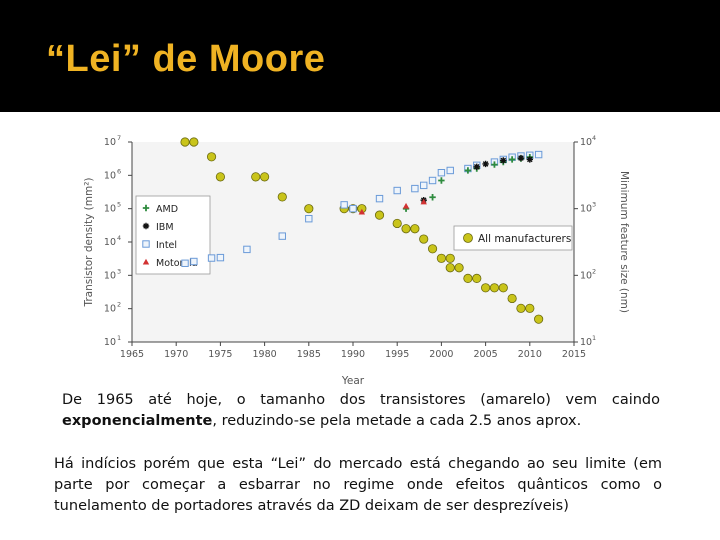 The image size is (720, 540). What do you see at coordinates (119, 171) in the screenshot?
I see `left-tick-exp-6: 6` at bounding box center [119, 171].